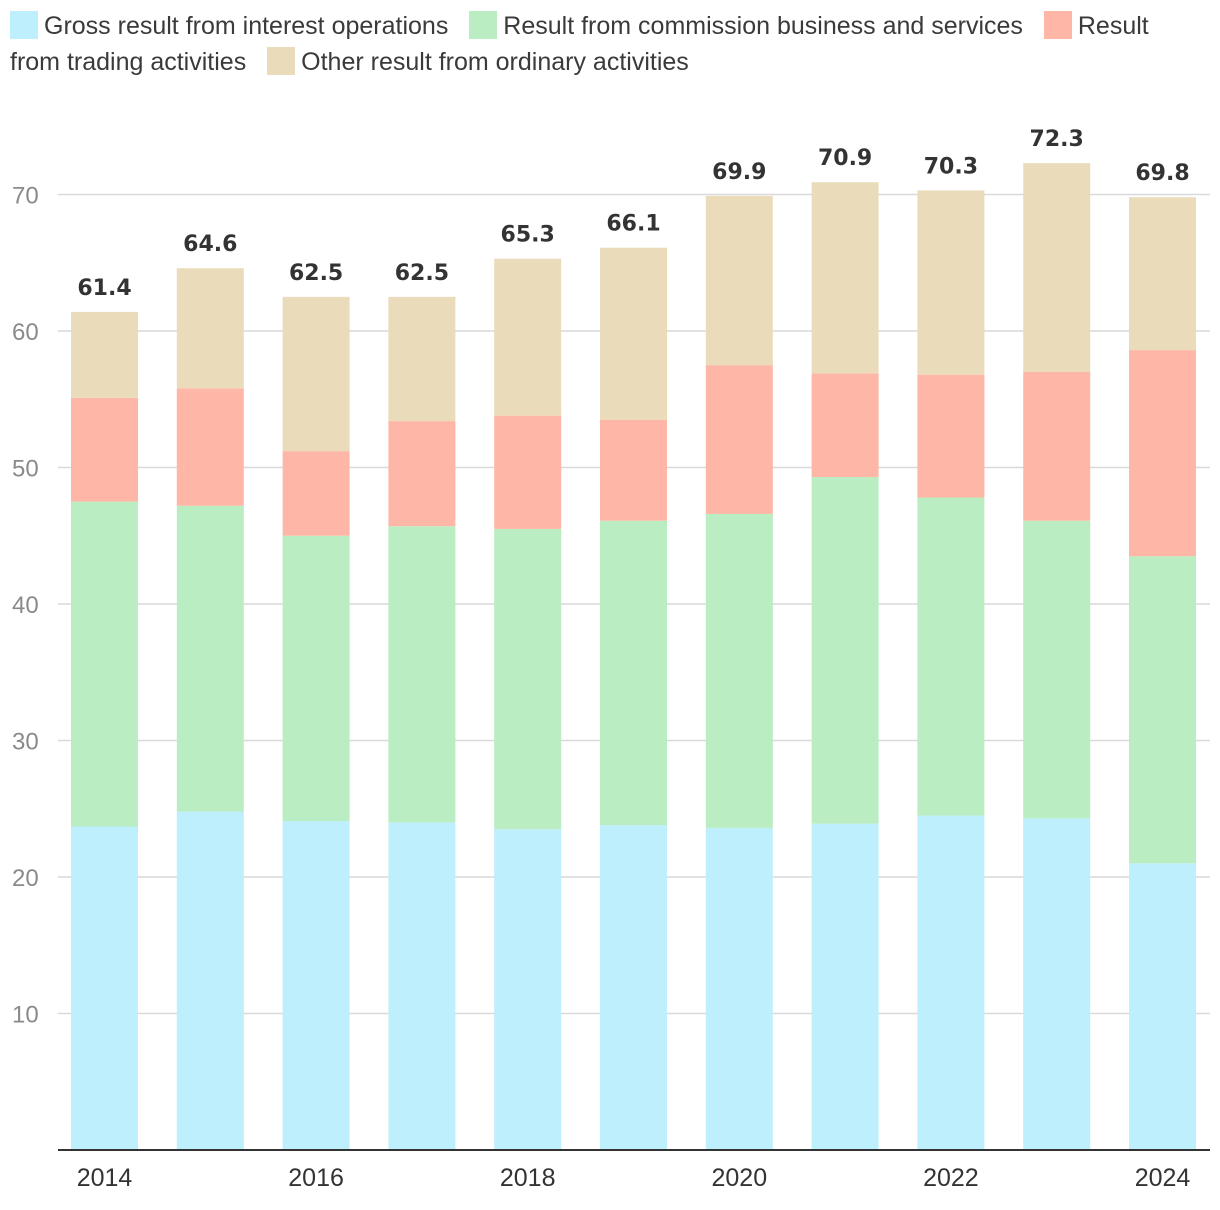 This screenshot has height=1210, width=1220. I want to click on x-tick-label-2022: 2022, so click(951, 1178).